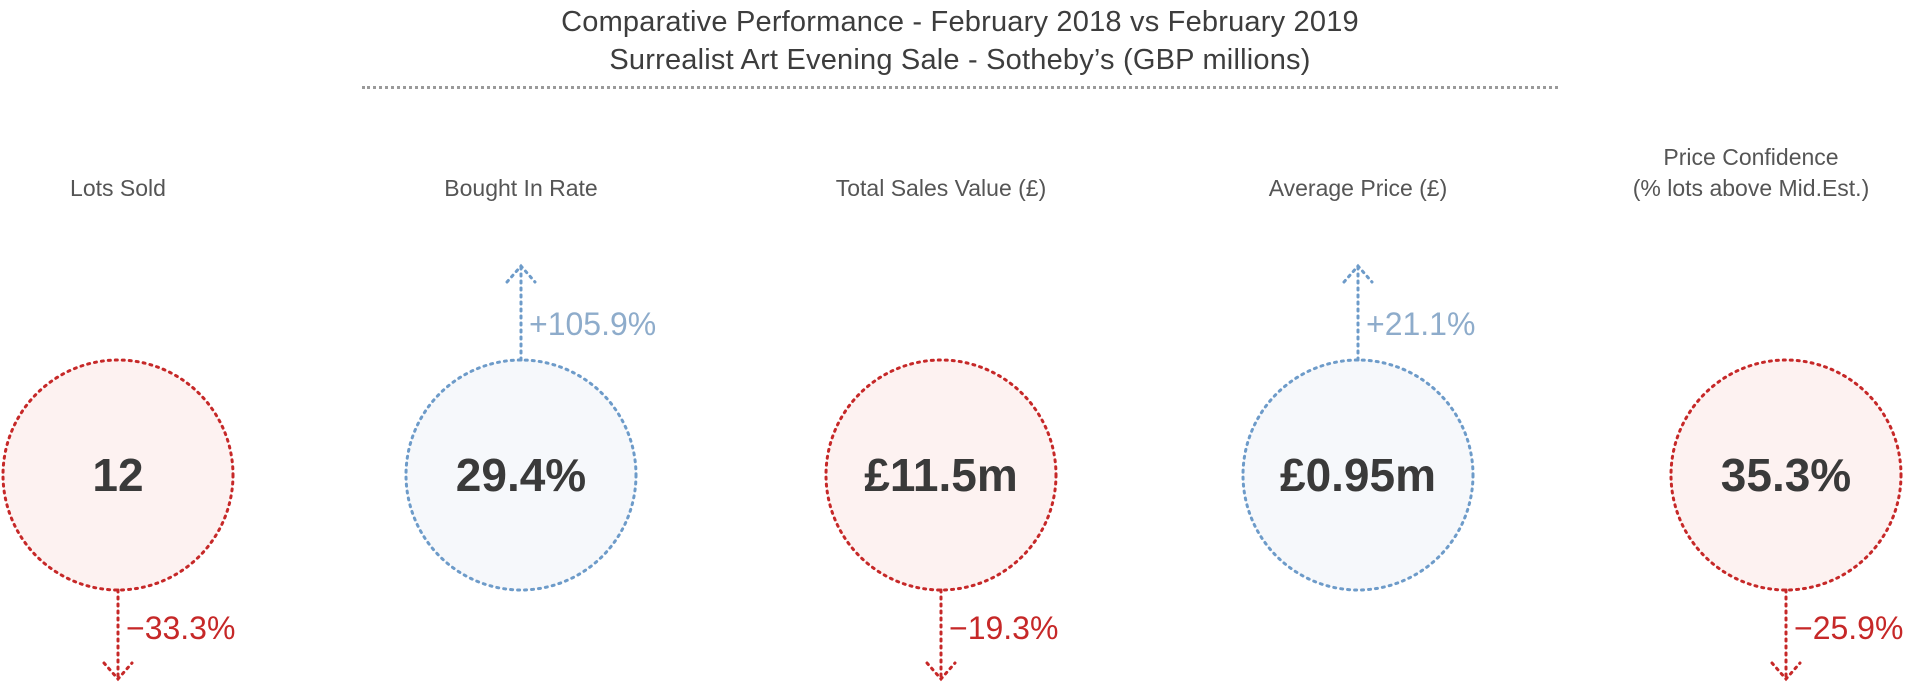 The height and width of the screenshot is (683, 1920). I want to click on metric-label-line: Lots Sold, so click(118, 188).